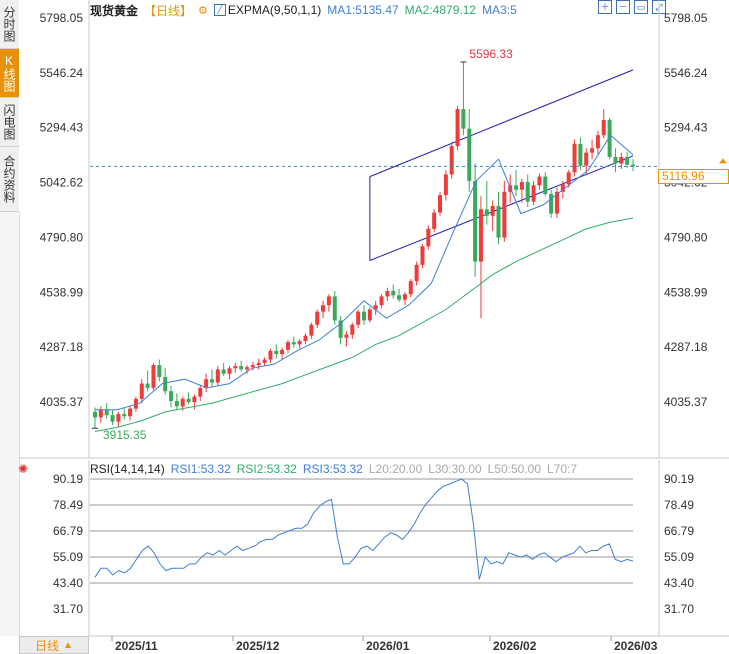  I want to click on restore-icon: ▭, so click(641, 7).